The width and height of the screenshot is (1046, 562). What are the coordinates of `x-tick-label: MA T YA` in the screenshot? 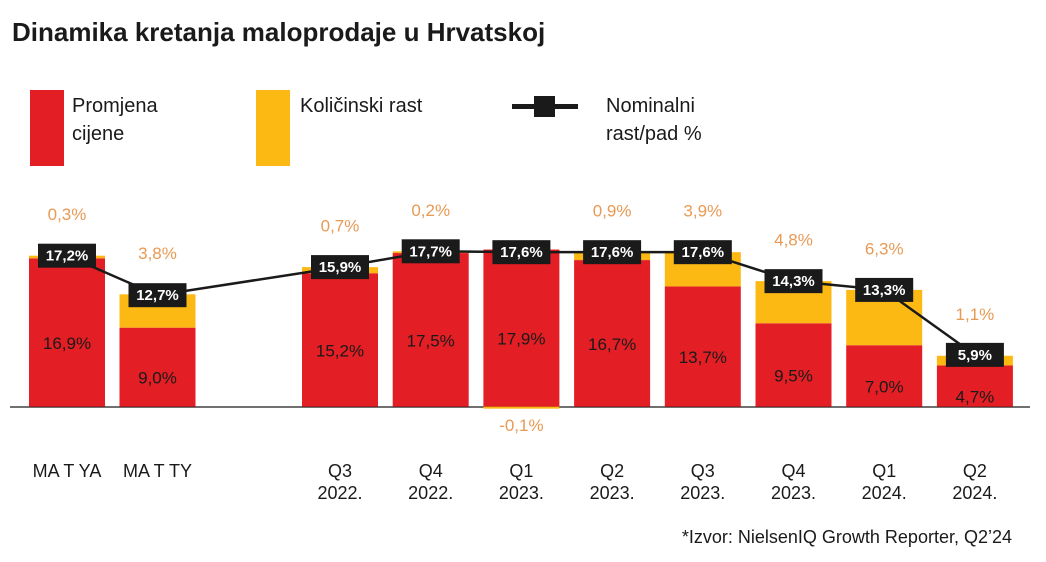 It's located at (67, 471).